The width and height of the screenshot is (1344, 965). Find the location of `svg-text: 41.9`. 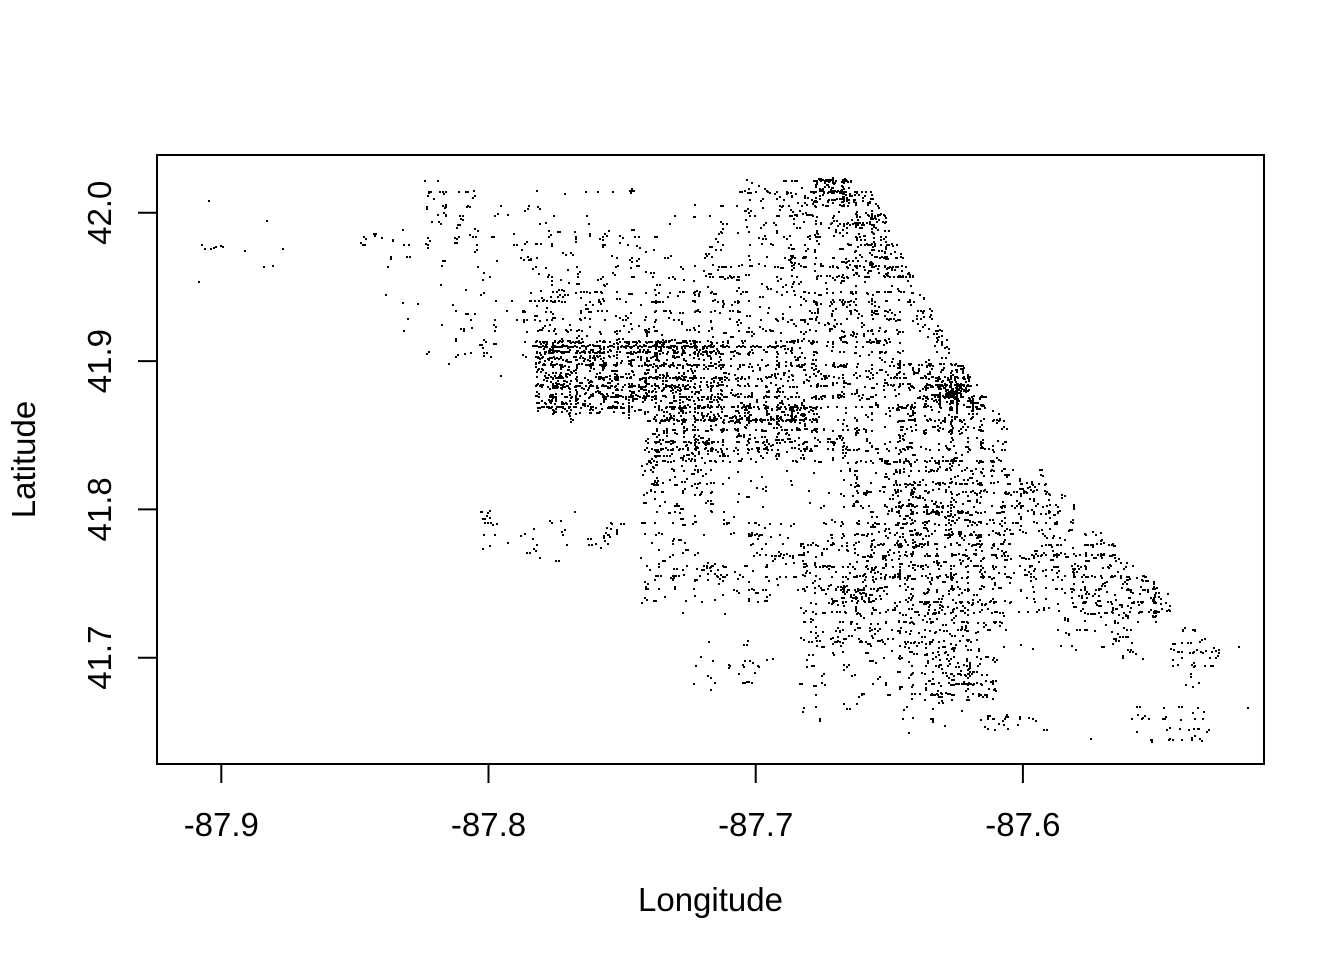

svg-text: 41.9 is located at coordinates (99, 361).